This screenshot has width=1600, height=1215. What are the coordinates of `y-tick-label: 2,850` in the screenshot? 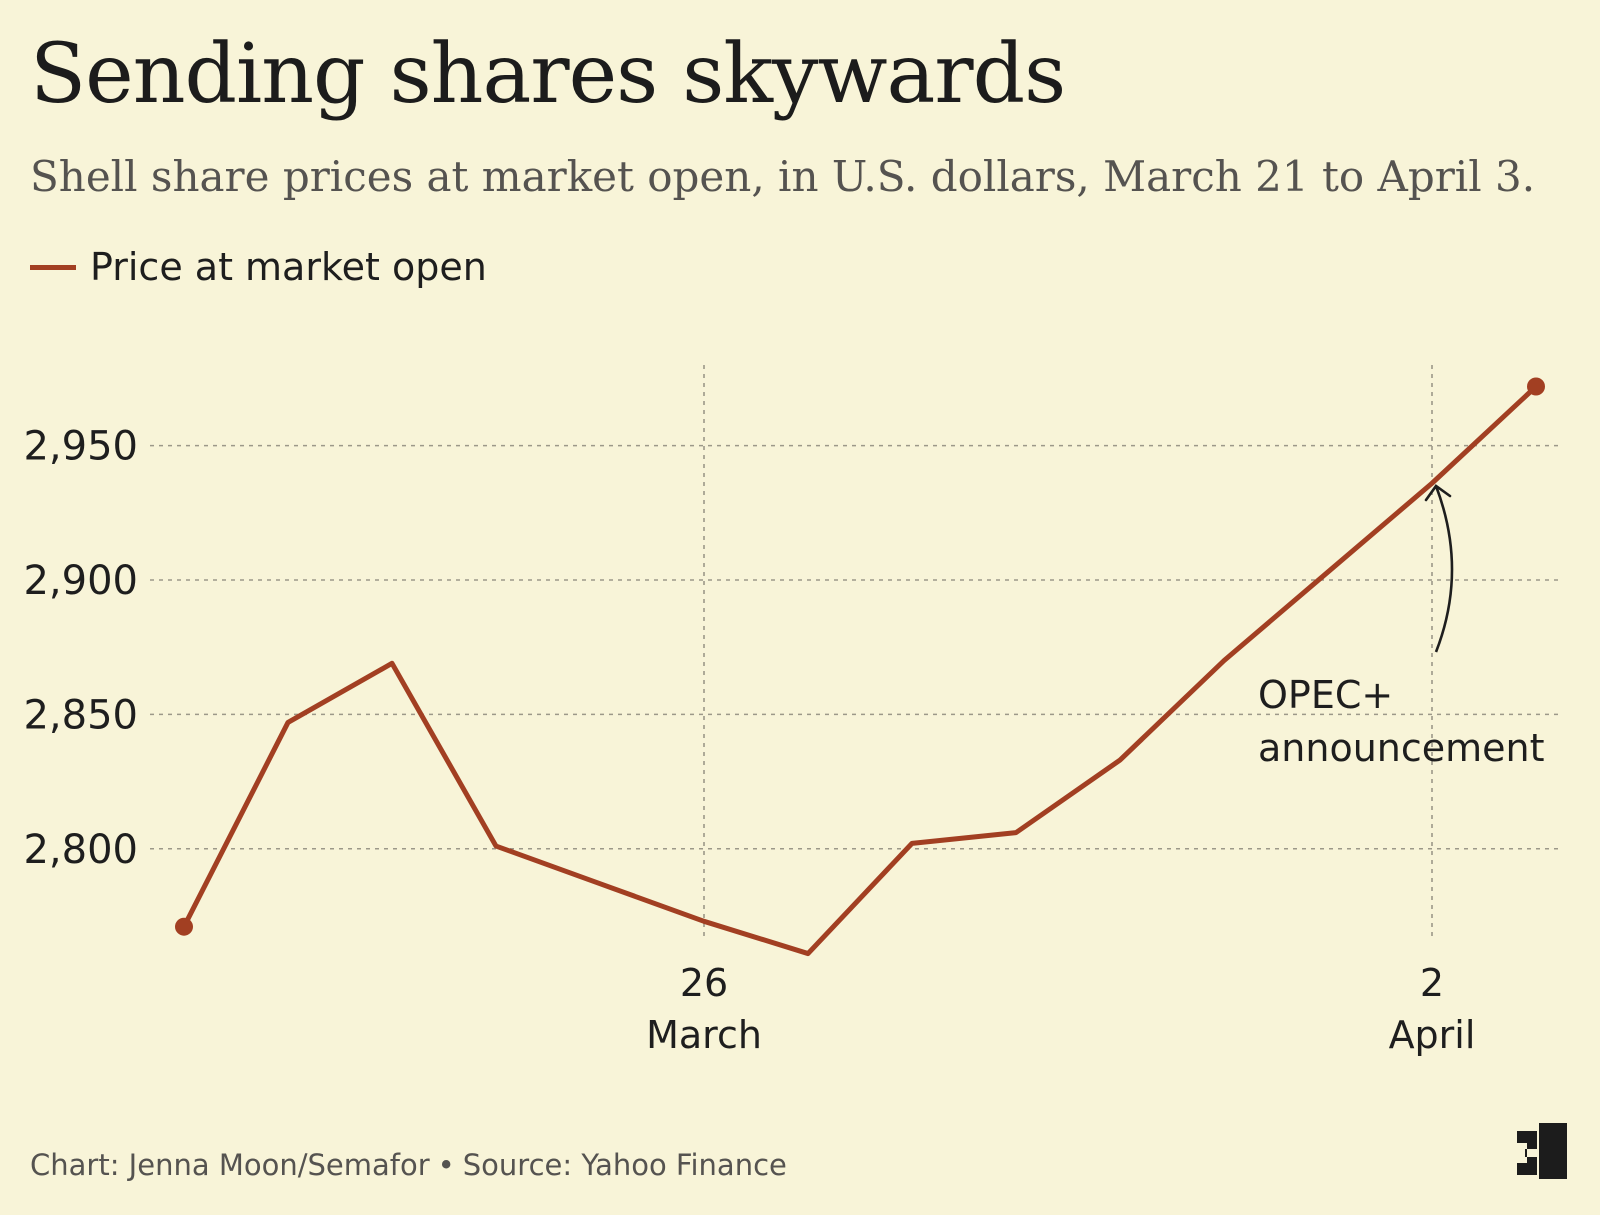 It's located at (80, 715).